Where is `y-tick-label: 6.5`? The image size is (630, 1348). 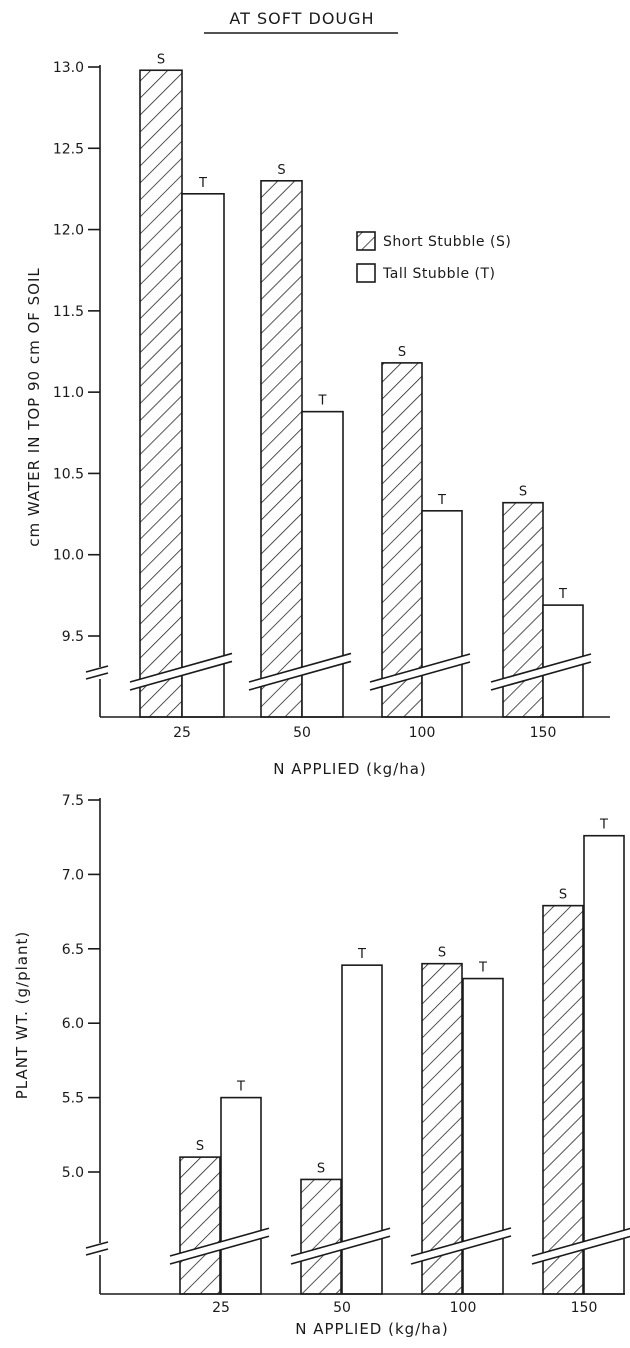 y-tick-label: 6.5 is located at coordinates (73, 950).